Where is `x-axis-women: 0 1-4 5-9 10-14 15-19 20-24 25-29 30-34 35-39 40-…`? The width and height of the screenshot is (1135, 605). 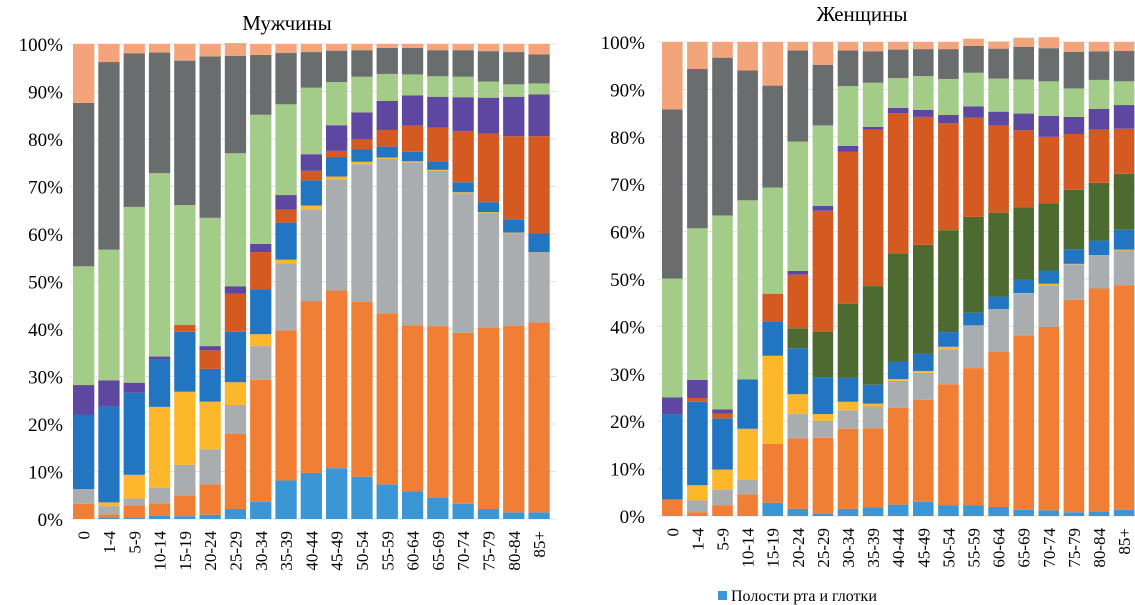 x-axis-women: 0 1-4 5-9 10-14 15-19 20-24 25-29 30-34 35-39 40-… is located at coordinates (898, 548).